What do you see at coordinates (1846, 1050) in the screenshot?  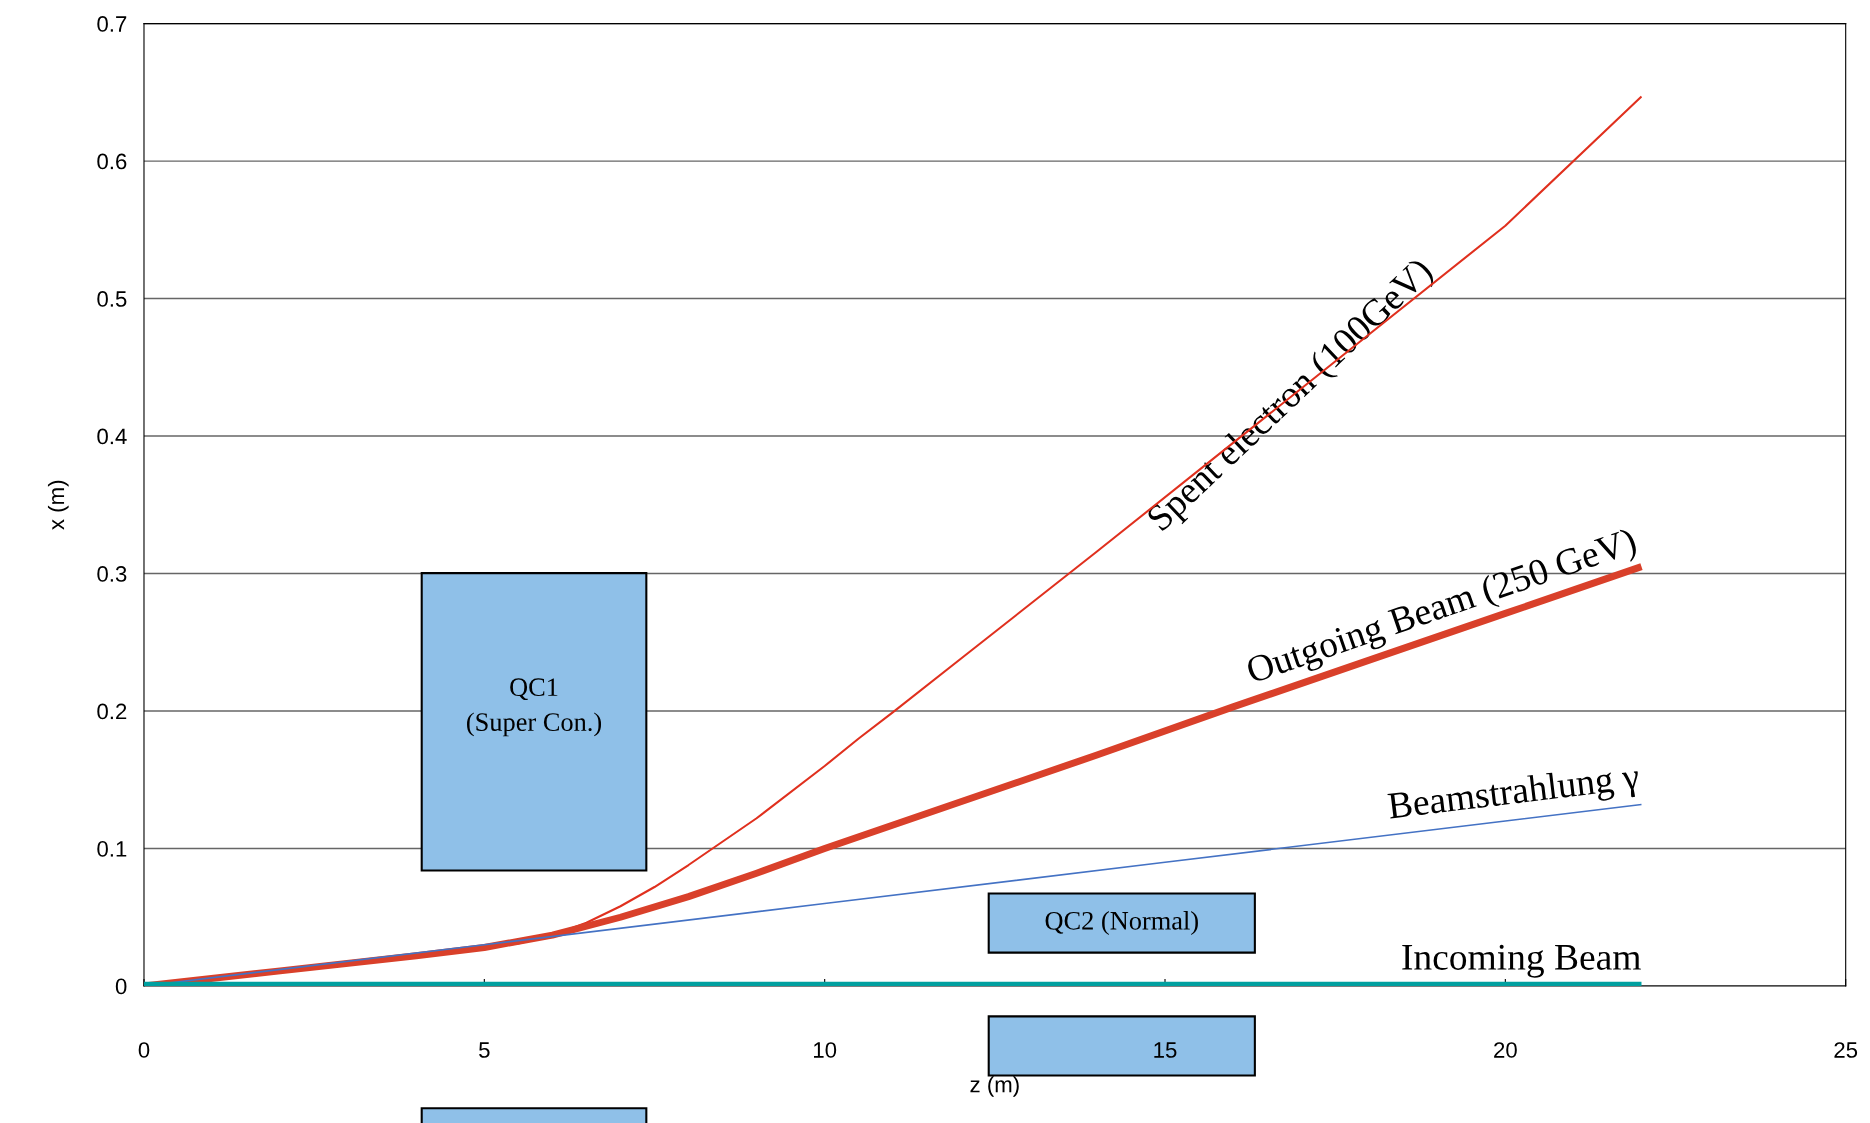 I see `x-tick-label: 25` at bounding box center [1846, 1050].